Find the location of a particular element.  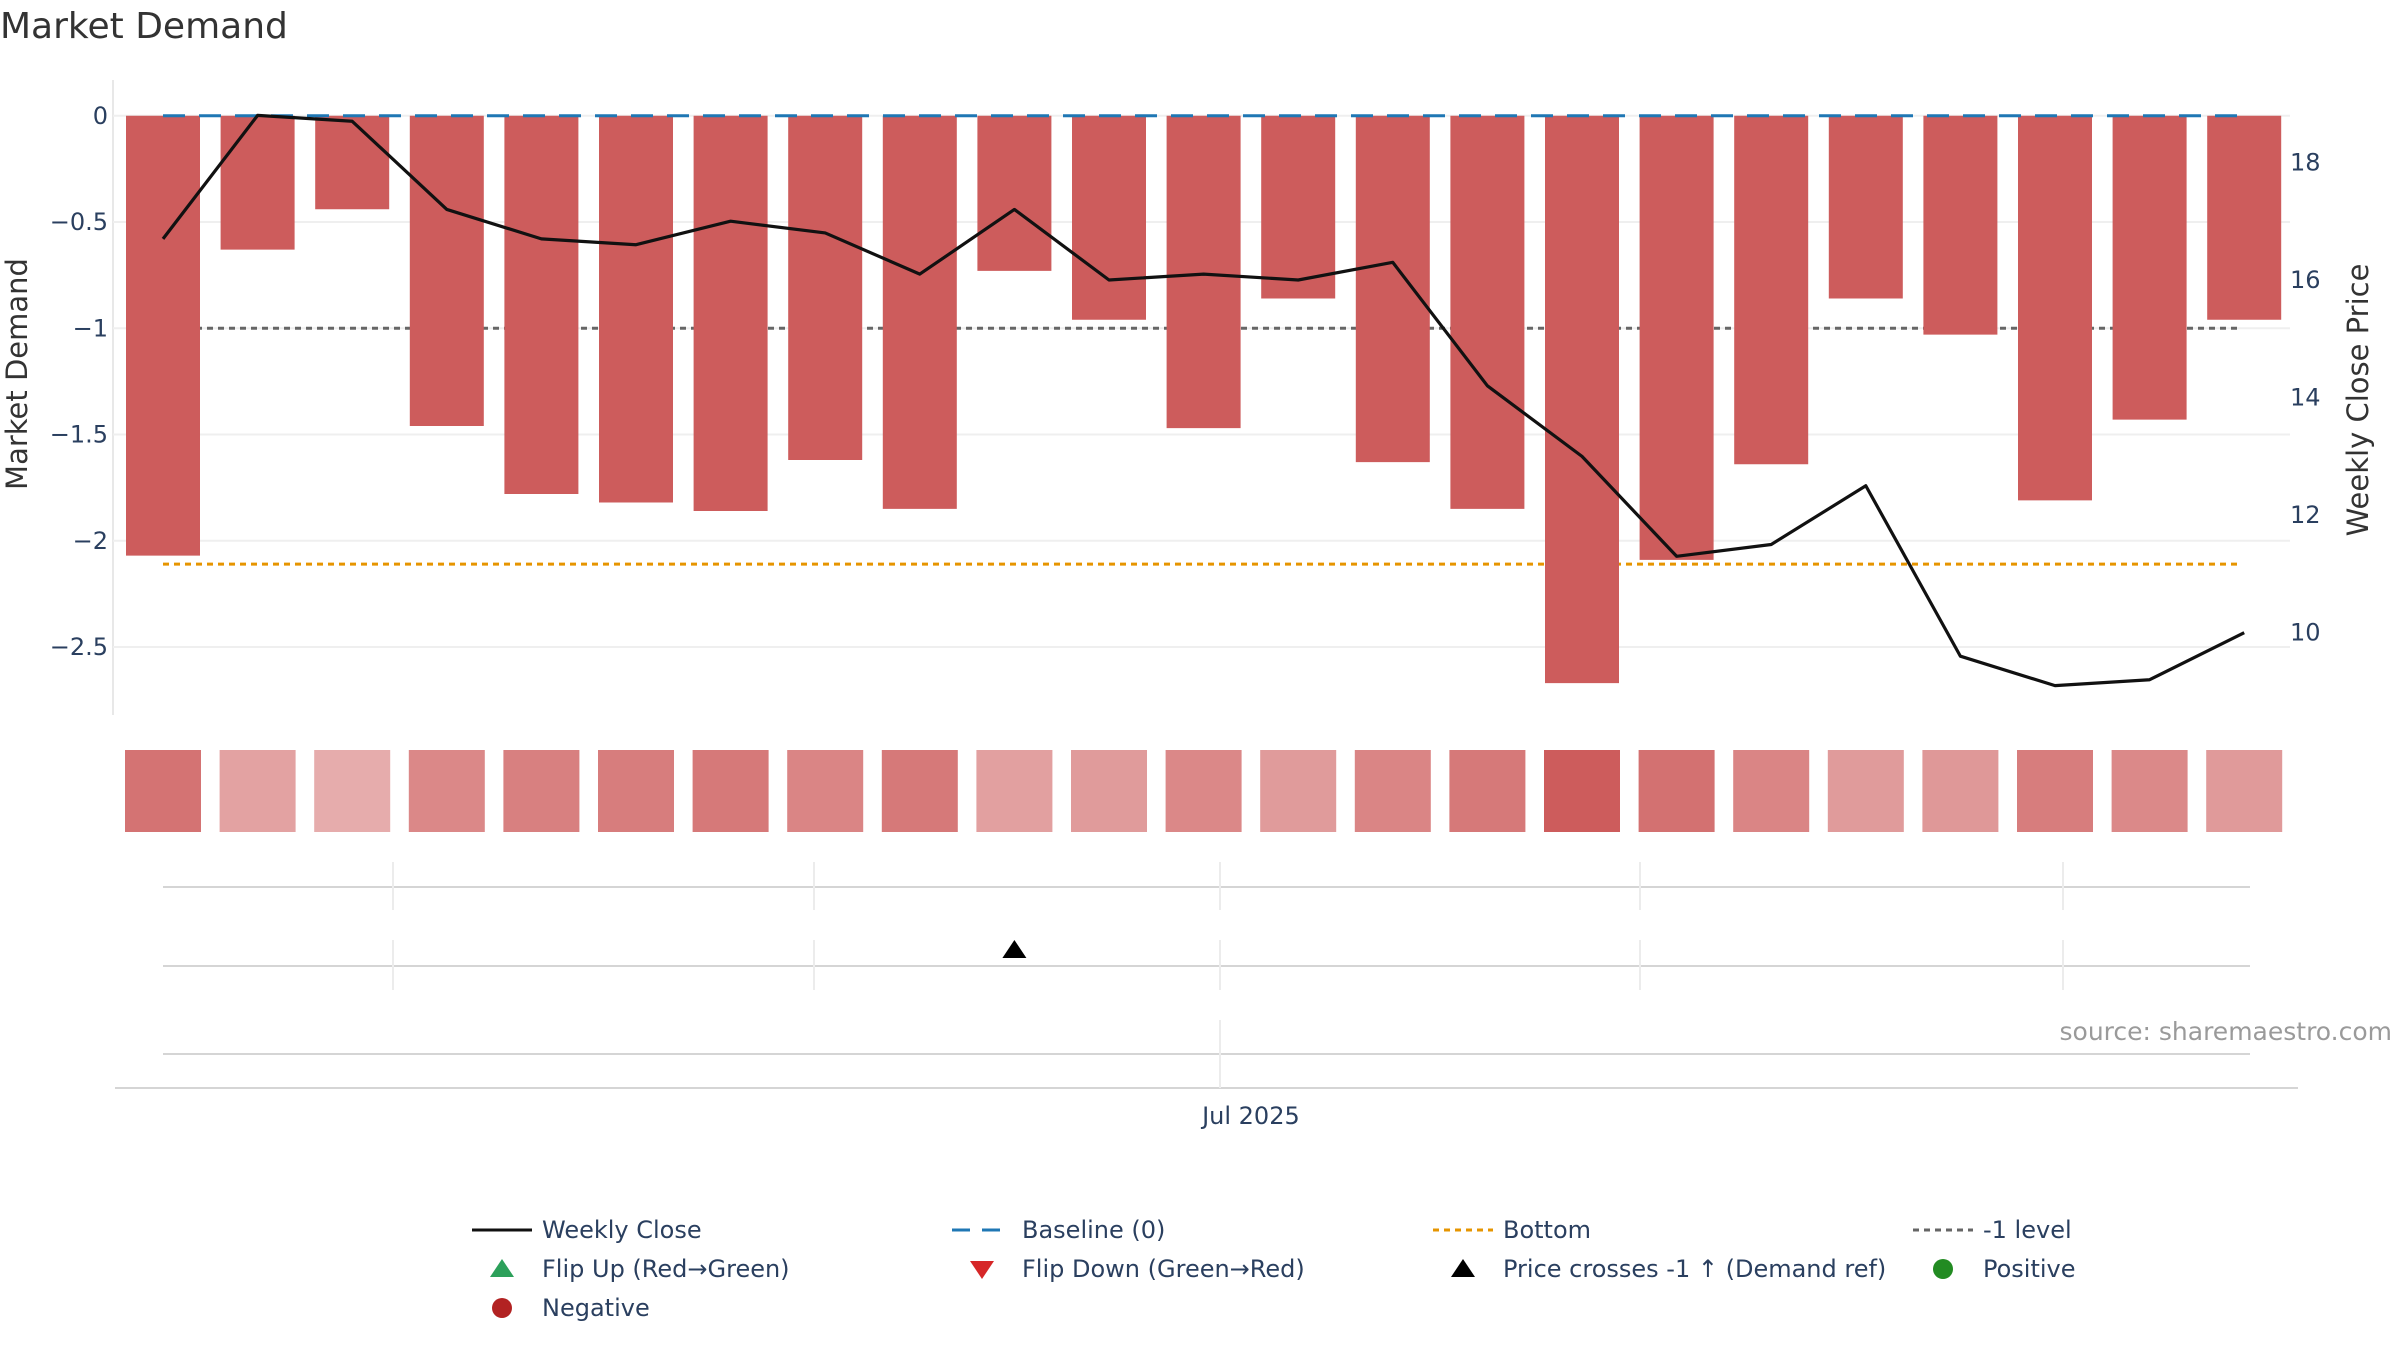

legend-item: Price crosses -1 ↑ (Demand ref) is located at coordinates (1668, 1269).